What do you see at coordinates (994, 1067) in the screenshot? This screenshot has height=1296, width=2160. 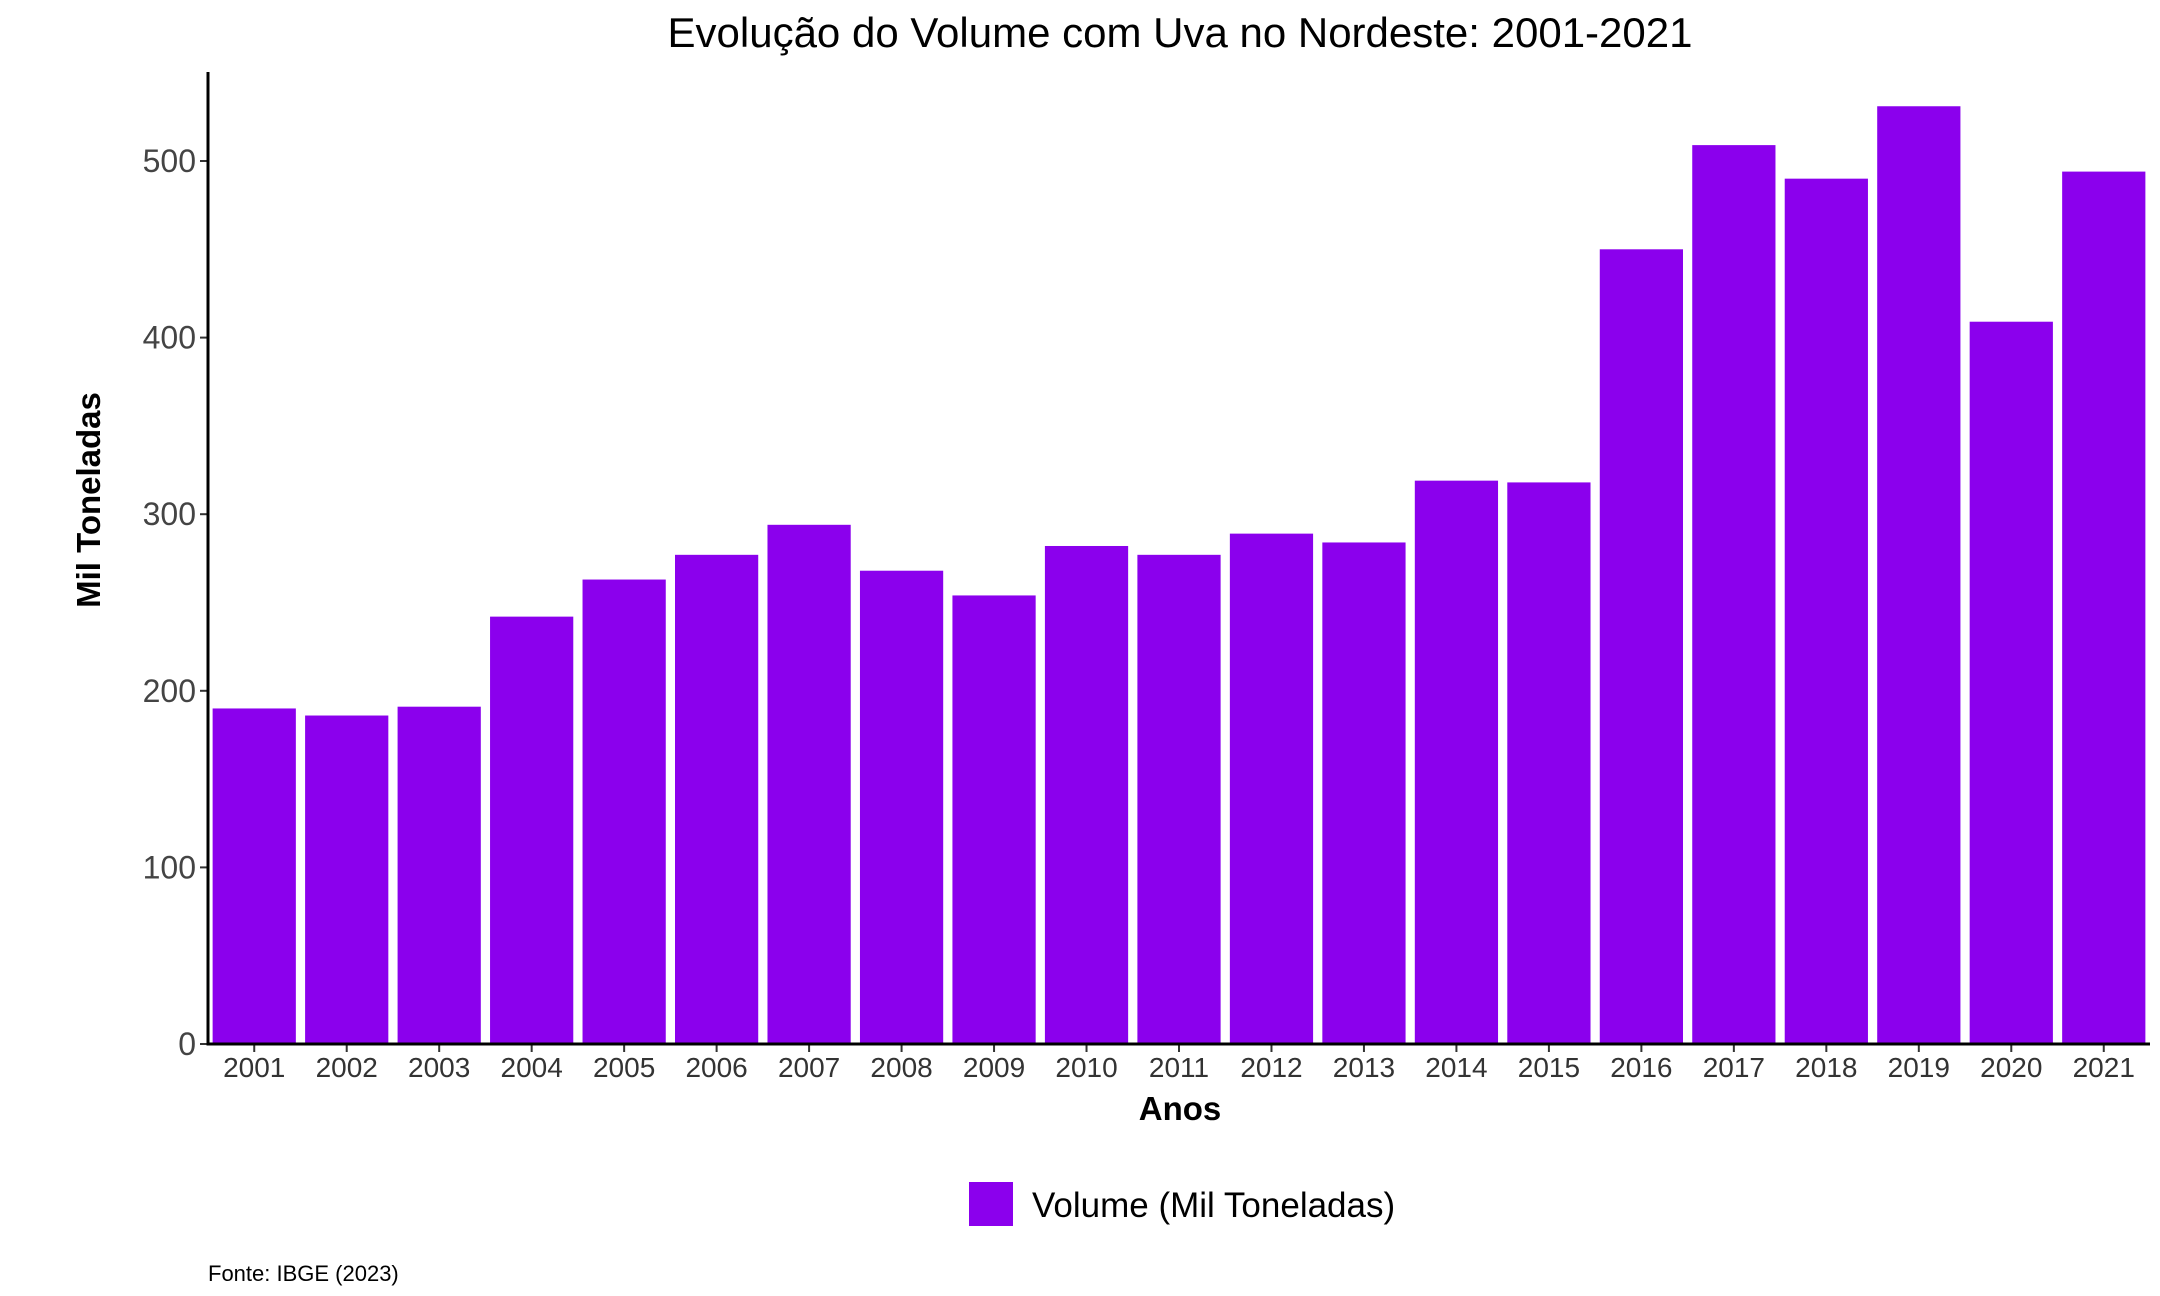 I see `x-tick-label-2009: 2009` at bounding box center [994, 1067].